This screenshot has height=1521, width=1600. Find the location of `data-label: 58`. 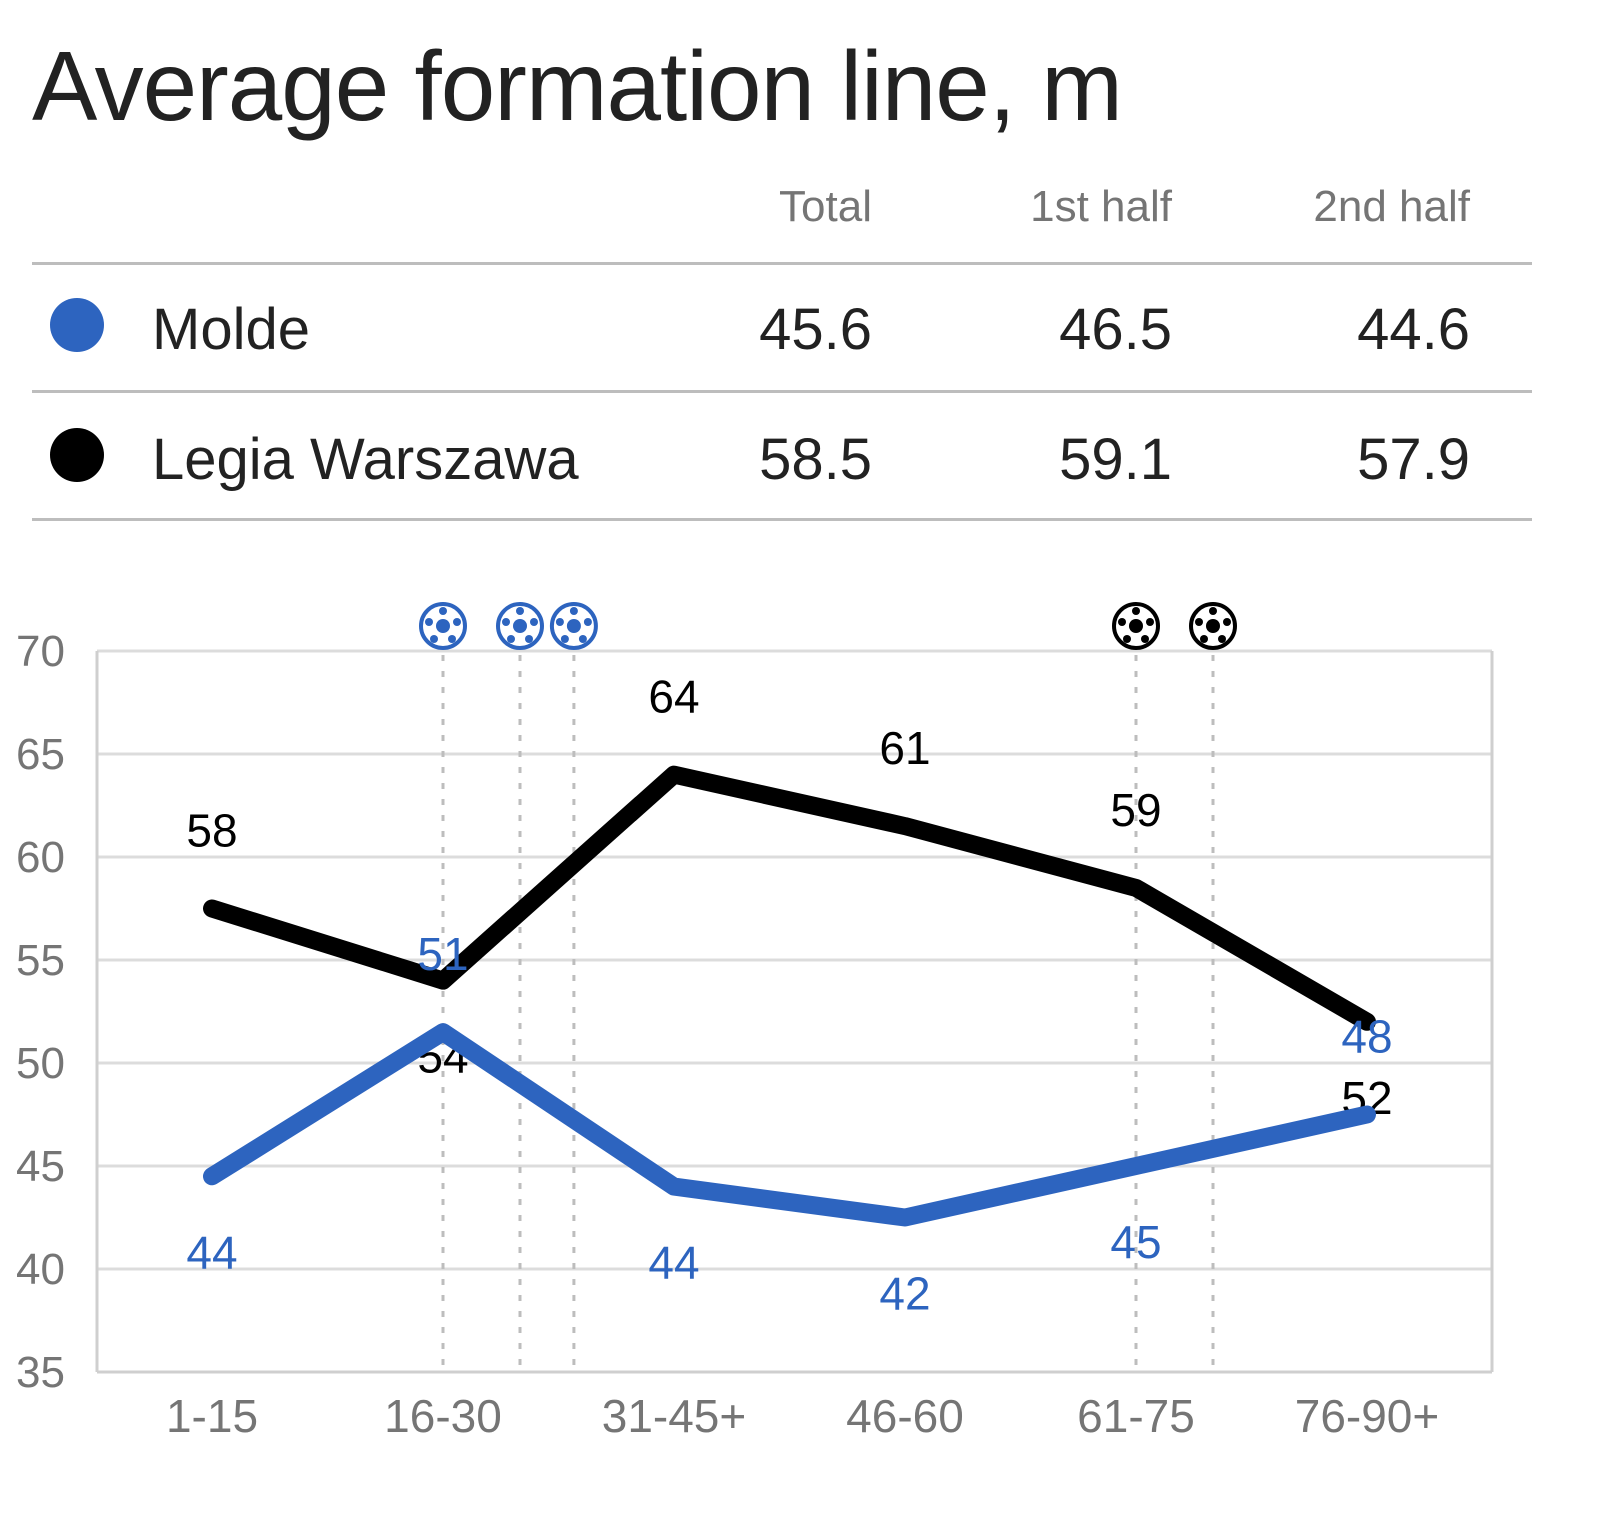

data-label: 58 is located at coordinates (211, 831).